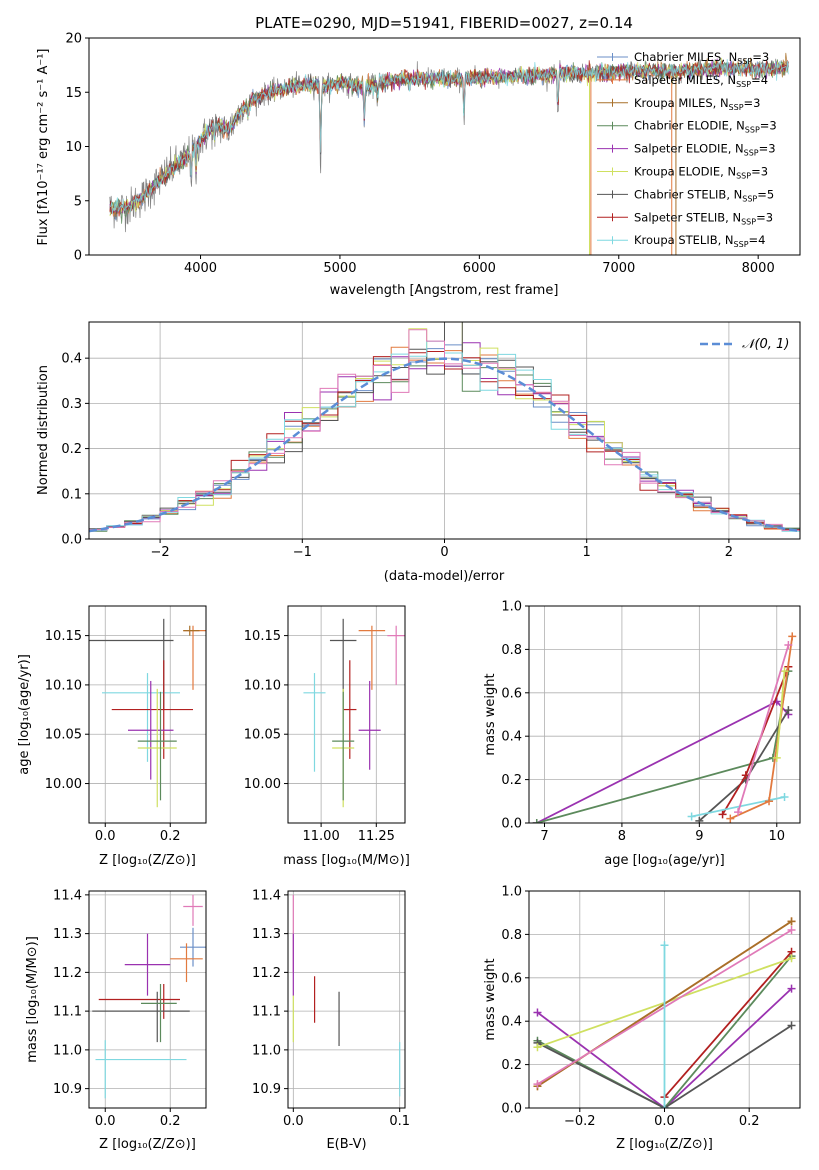 The width and height of the screenshot is (819, 1170). Describe the element at coordinates (749, 1121) in the screenshot. I see `x-tick-label: 0.2` at that location.